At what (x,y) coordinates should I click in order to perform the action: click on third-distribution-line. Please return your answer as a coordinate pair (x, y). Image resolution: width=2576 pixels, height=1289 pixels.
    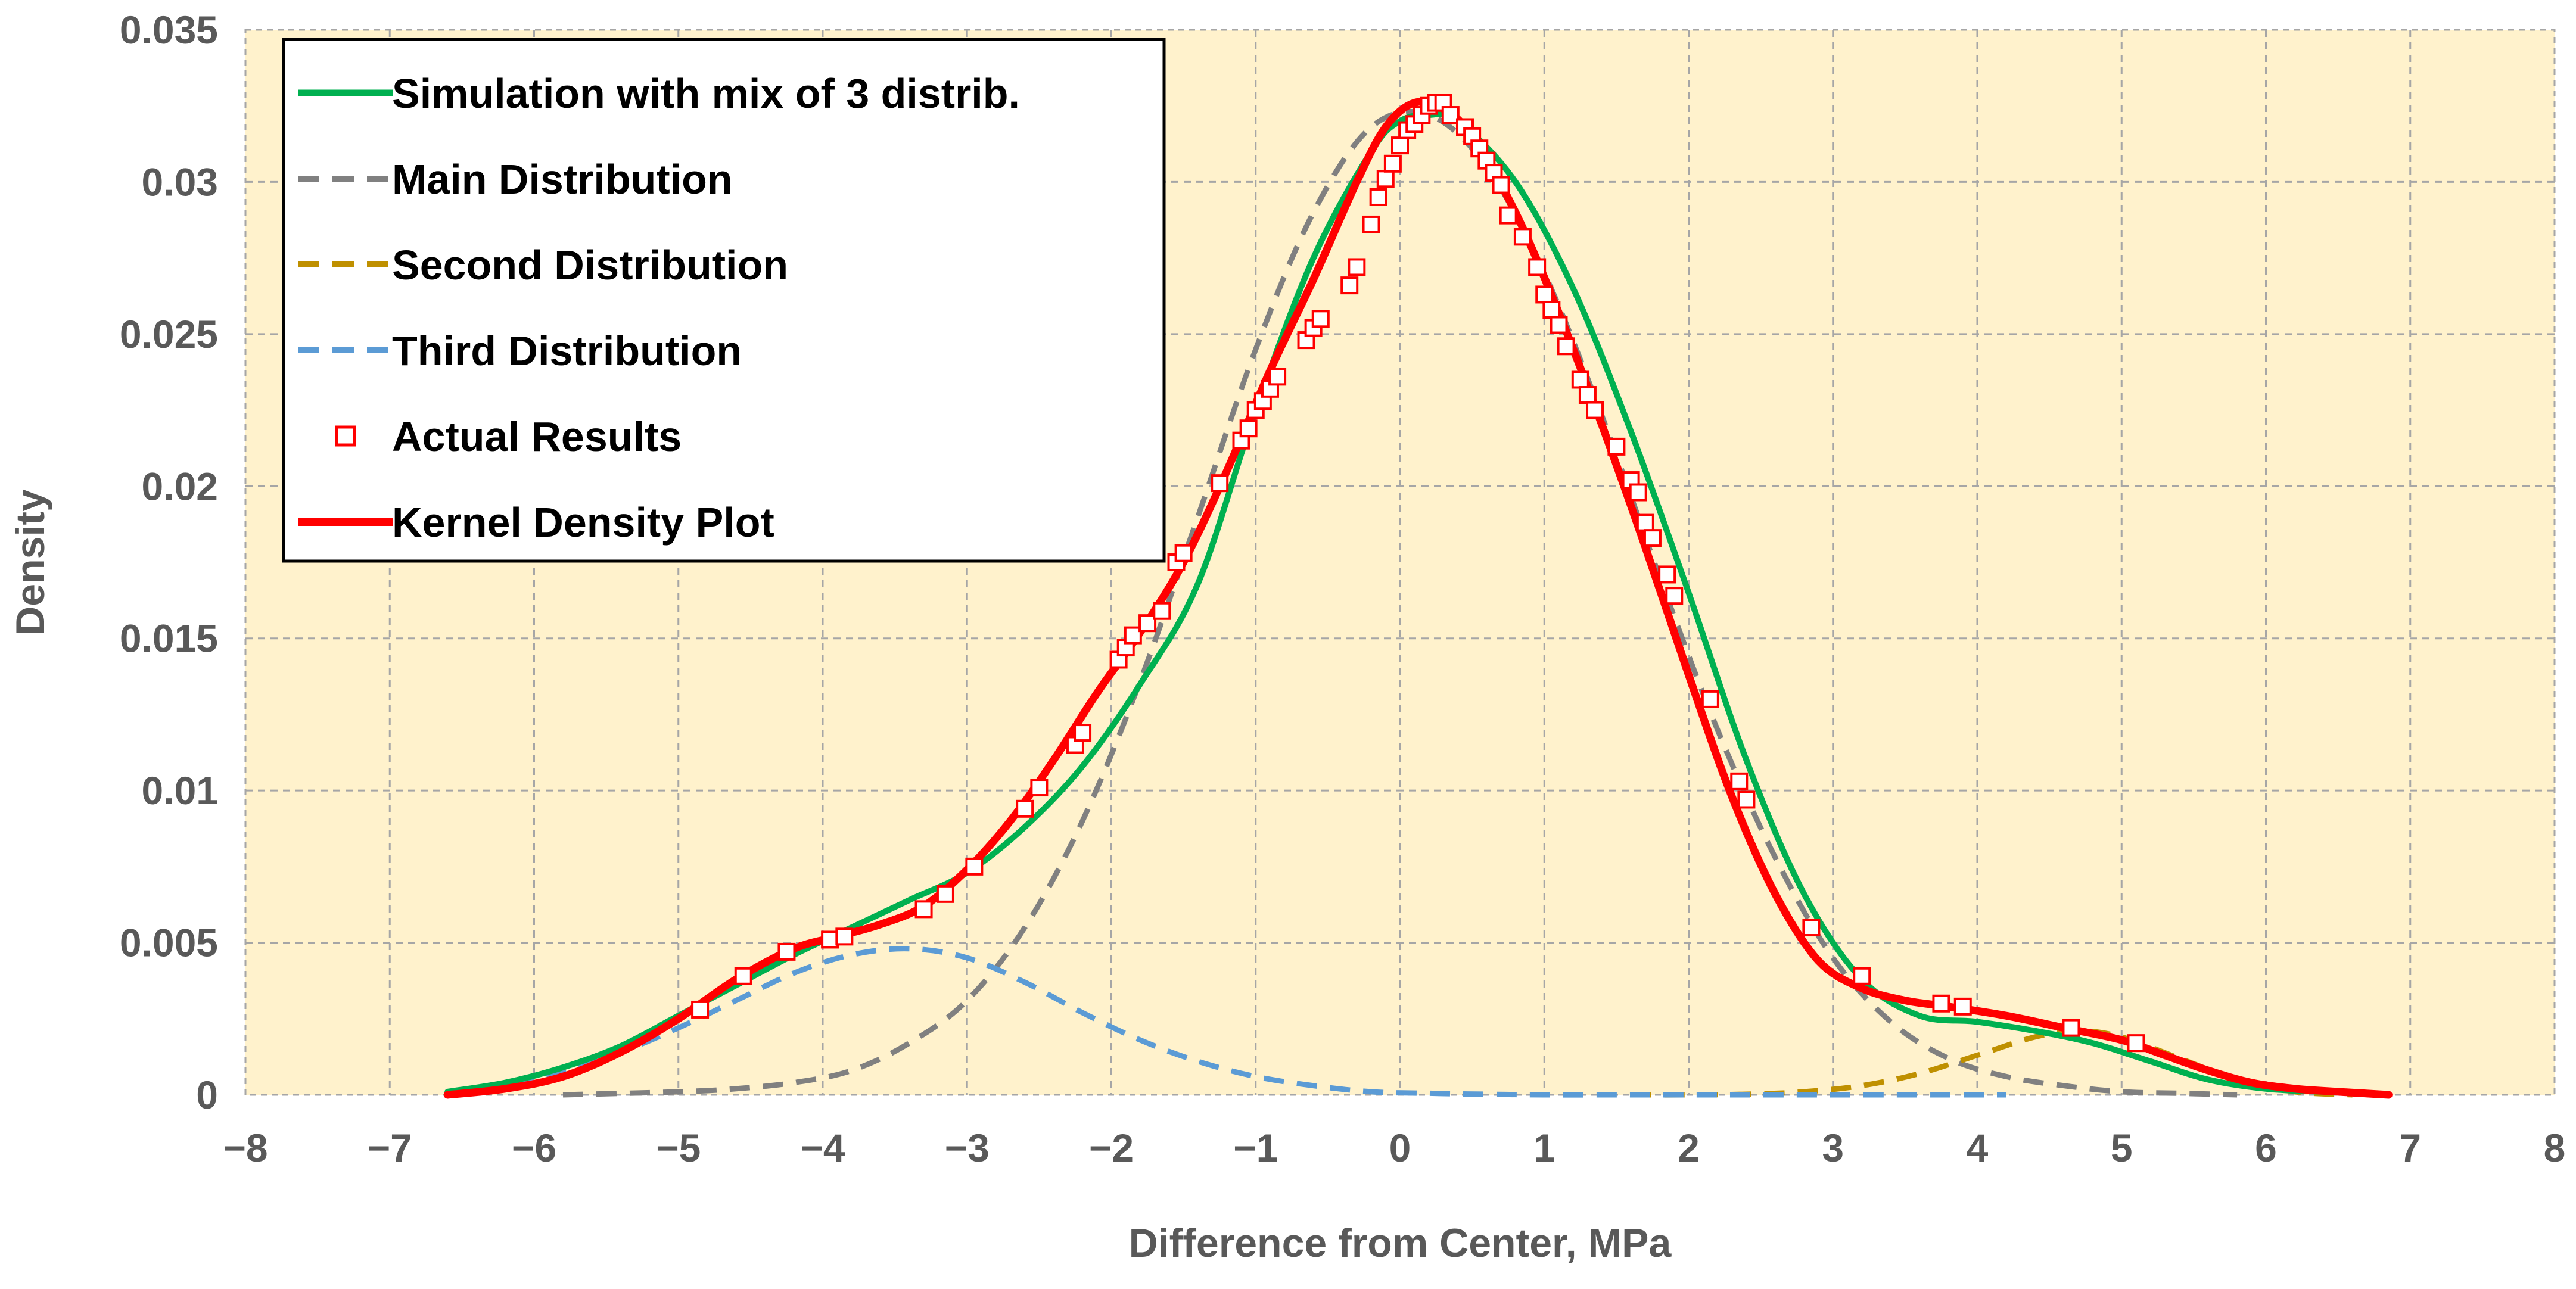
    Looking at the image, I should click on (1226, 1022).